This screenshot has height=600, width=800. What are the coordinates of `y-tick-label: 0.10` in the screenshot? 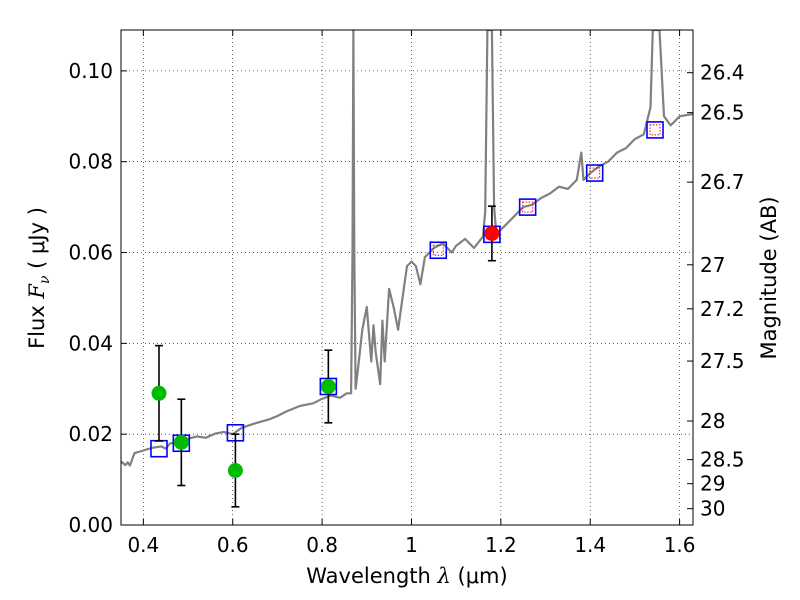 It's located at (90, 71).